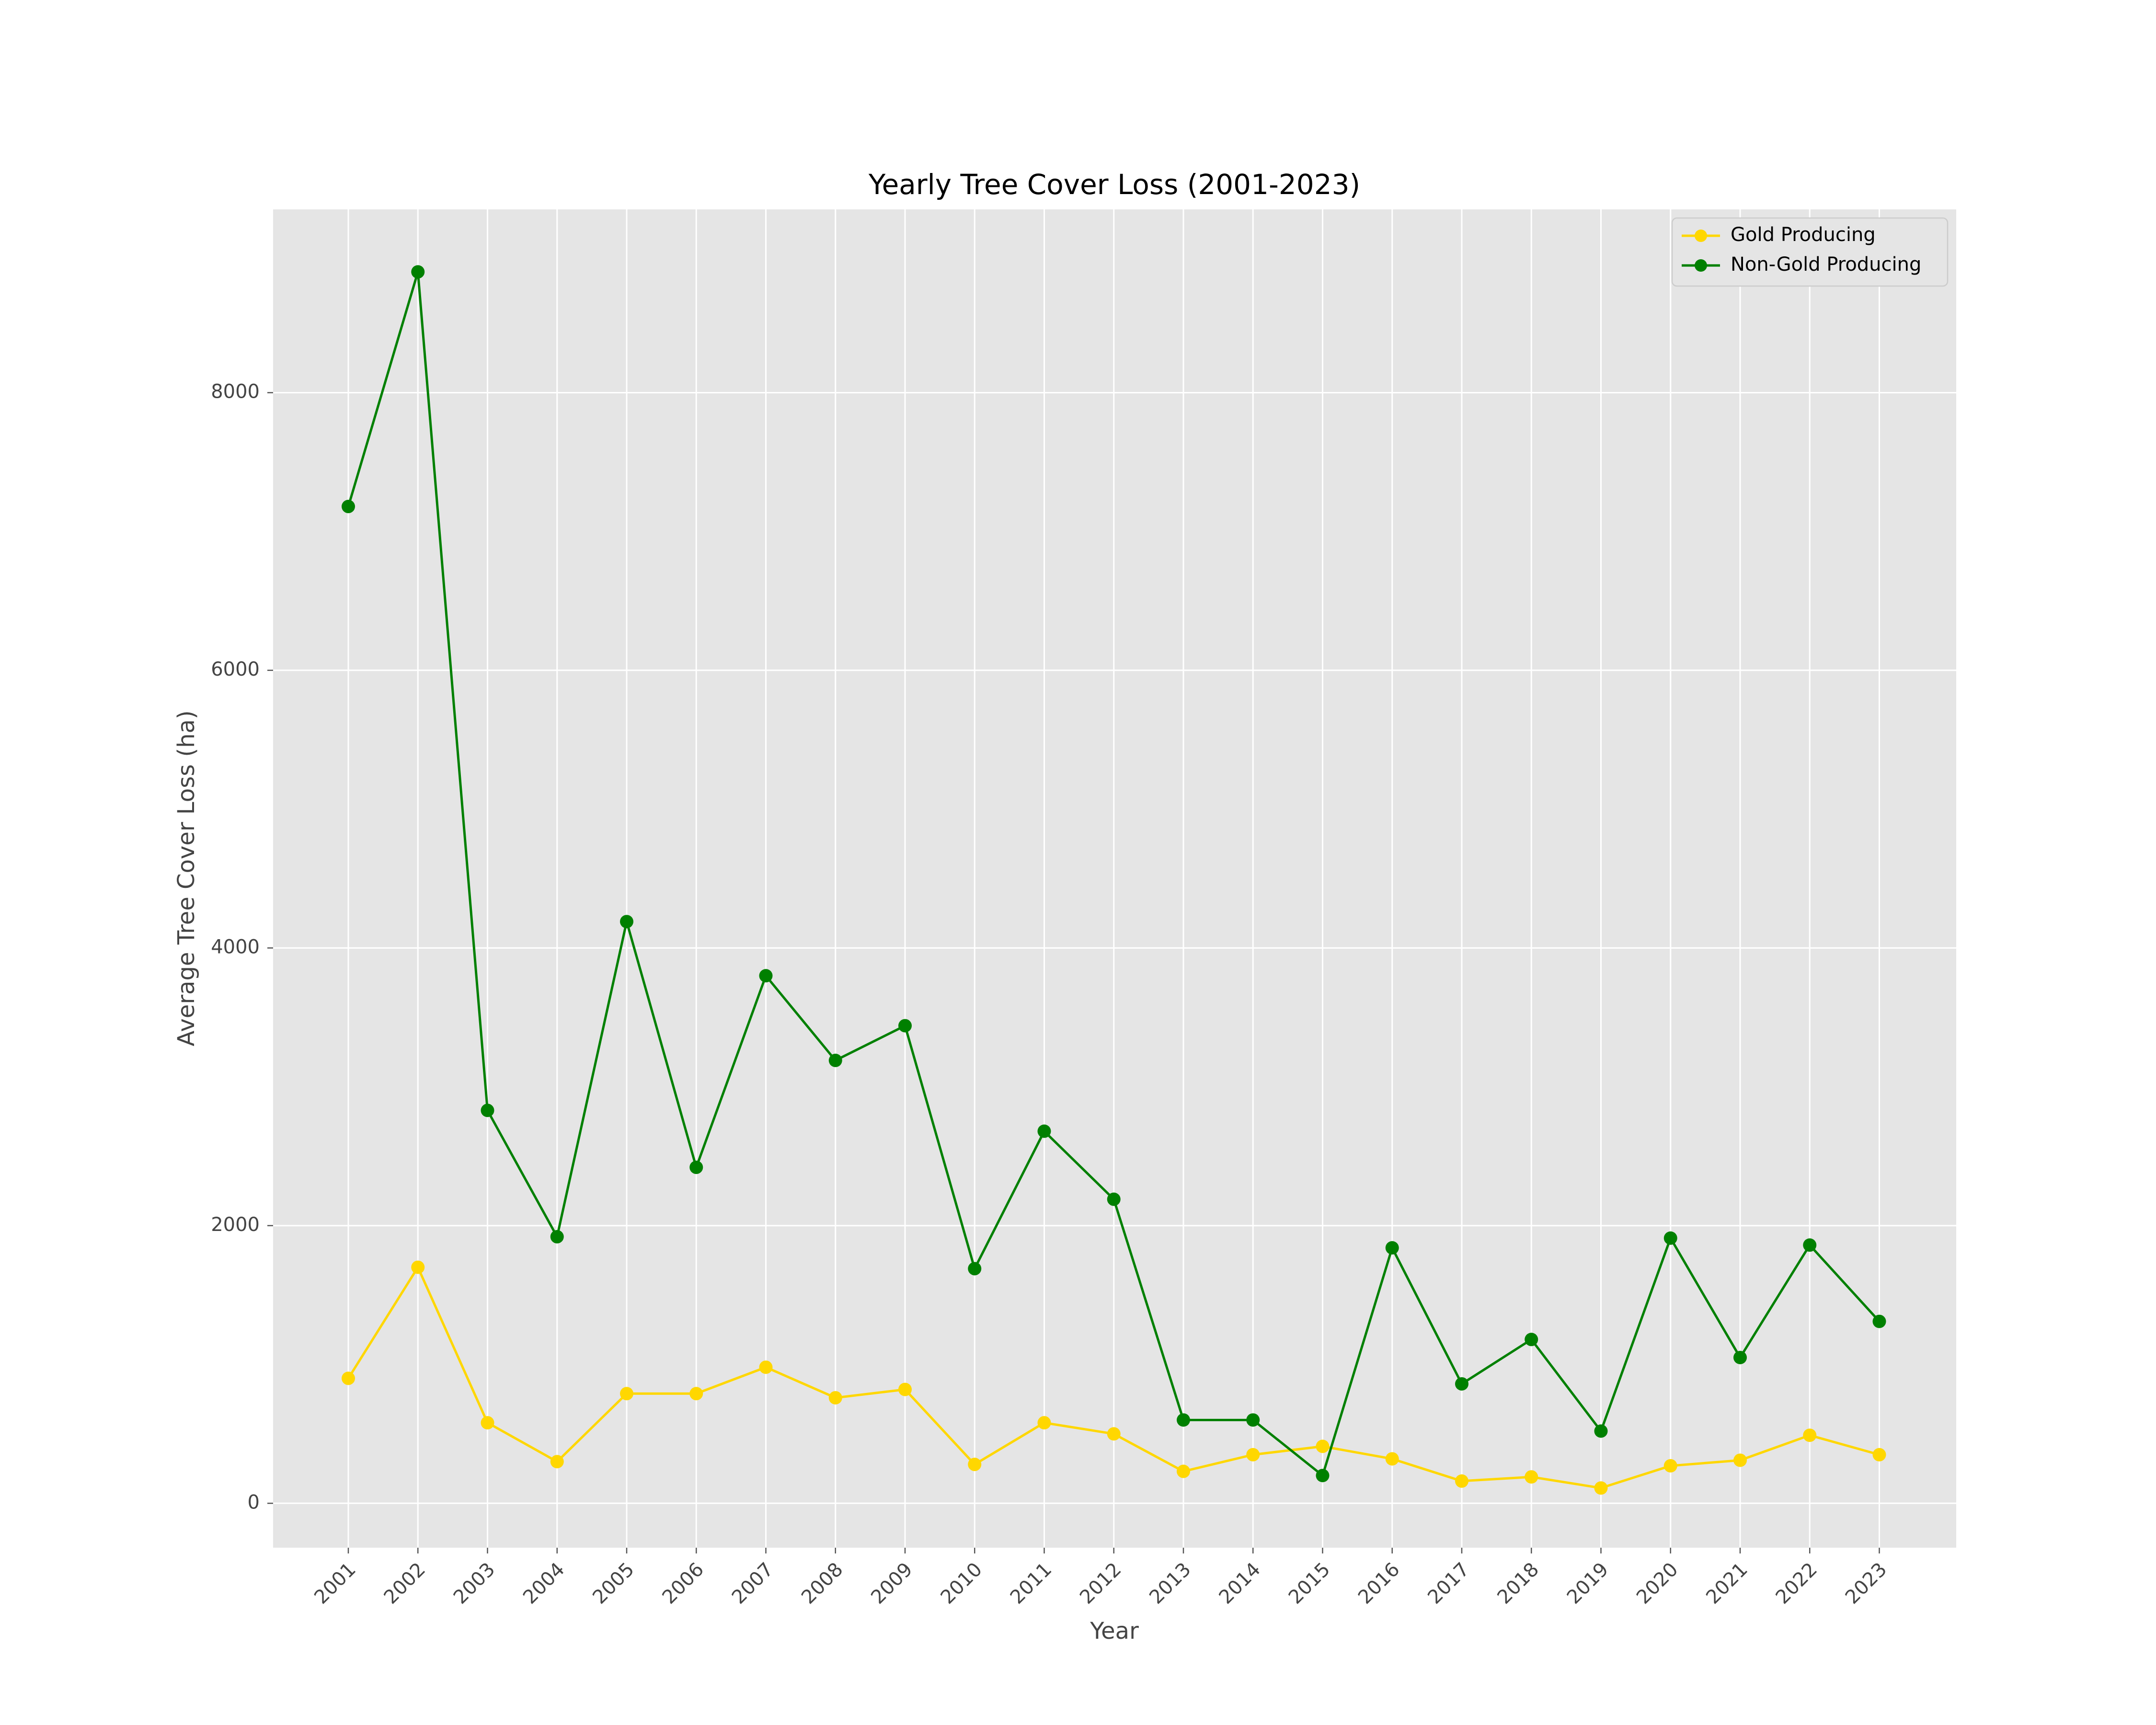 The image size is (2156, 1725). What do you see at coordinates (962, 1583) in the screenshot?
I see `x-tick-label: 2010` at bounding box center [962, 1583].